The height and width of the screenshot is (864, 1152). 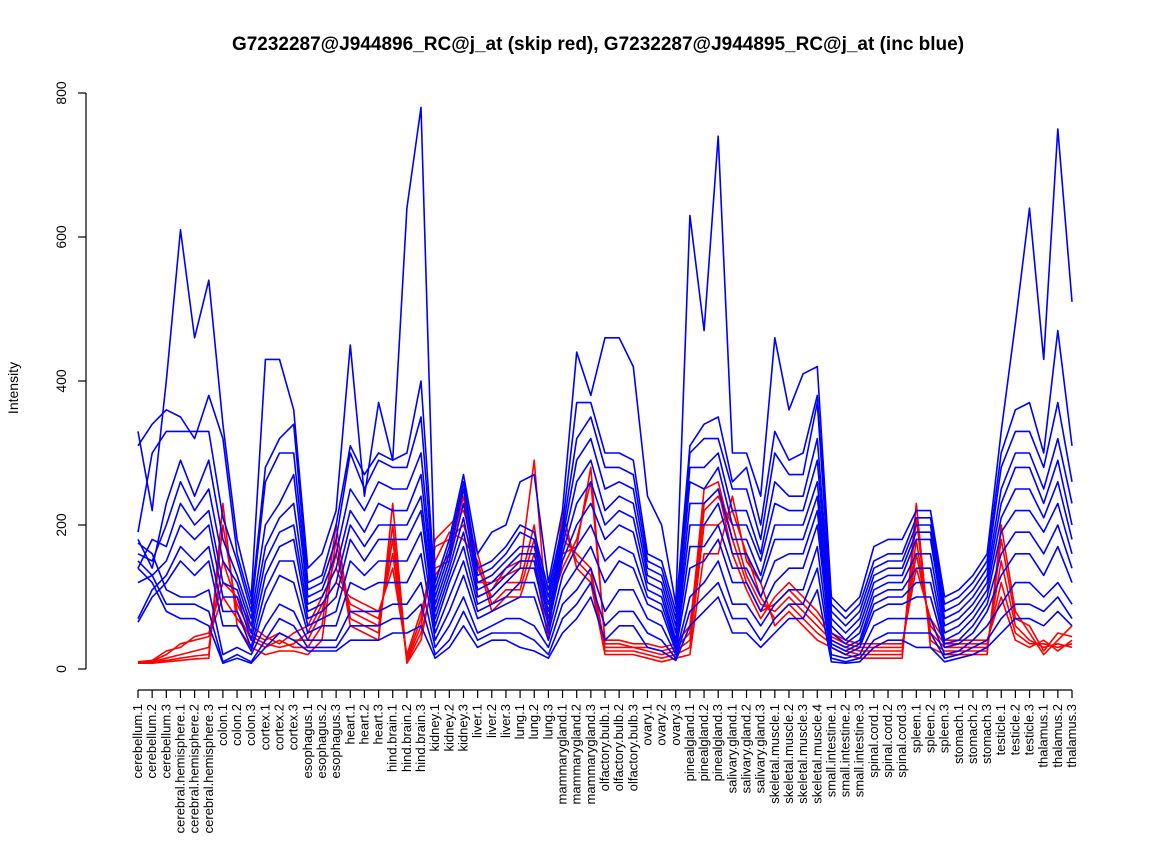 I want to click on x-tick-label: cerebellum.2, so click(x=151, y=741).